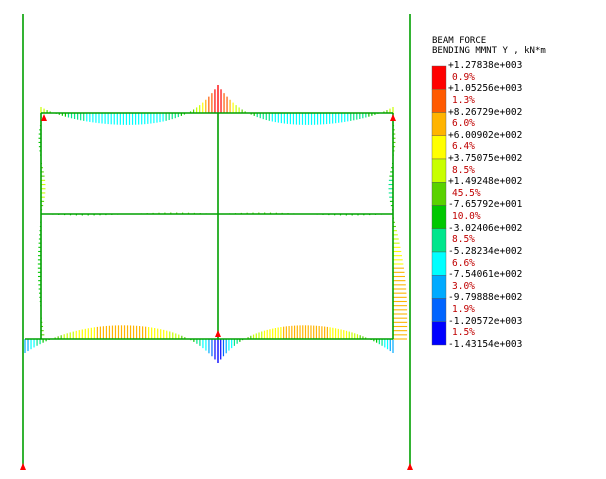 The width and height of the screenshot is (606, 479). What do you see at coordinates (485, 344) in the screenshot?
I see `legend-value: -1.43154e+003` at bounding box center [485, 344].